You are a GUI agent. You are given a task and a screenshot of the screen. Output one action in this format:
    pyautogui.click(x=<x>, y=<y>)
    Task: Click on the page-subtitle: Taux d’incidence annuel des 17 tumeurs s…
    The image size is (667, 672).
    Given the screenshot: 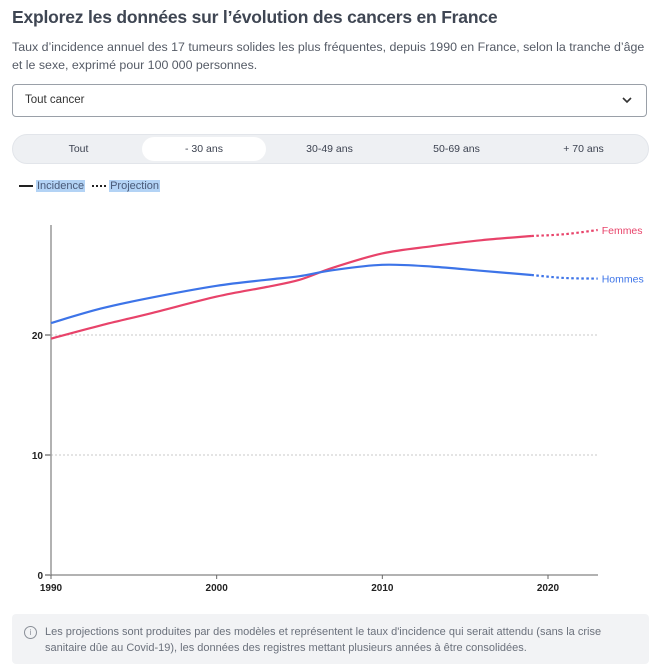 What is the action you would take?
    pyautogui.click(x=328, y=56)
    